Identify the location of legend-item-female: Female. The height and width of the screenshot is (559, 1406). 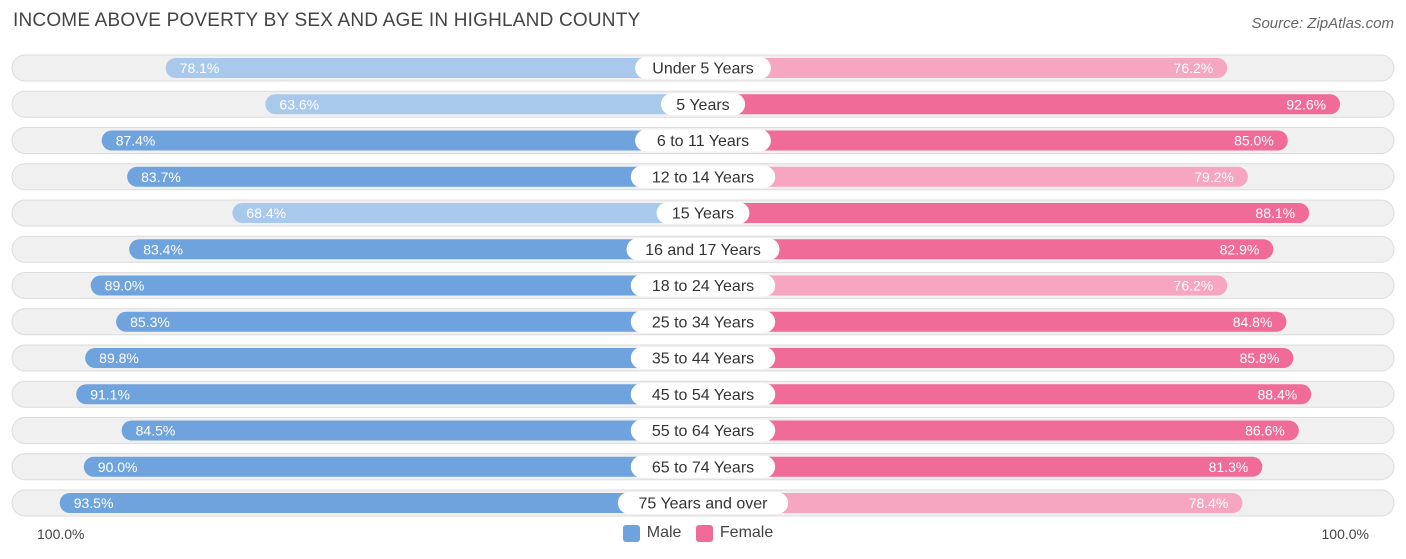
(734, 533).